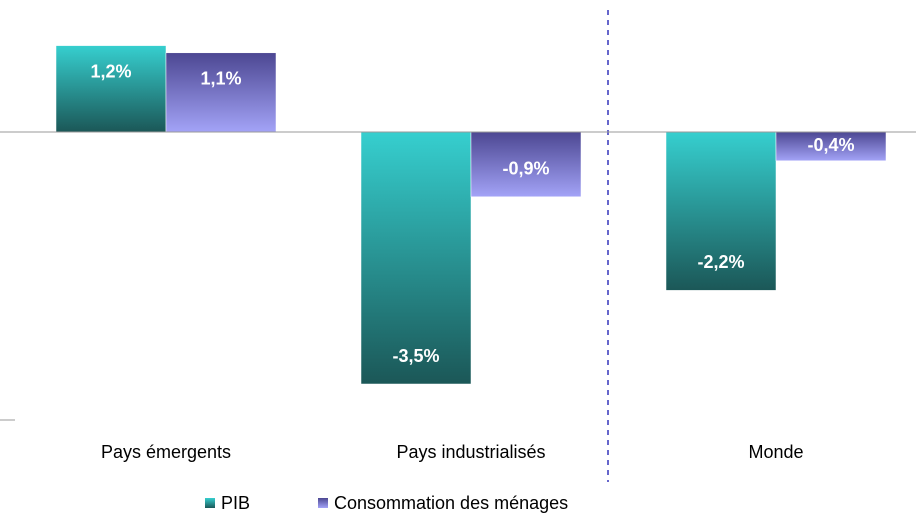  What do you see at coordinates (220, 79) in the screenshot?
I see `value-label: 1,1%` at bounding box center [220, 79].